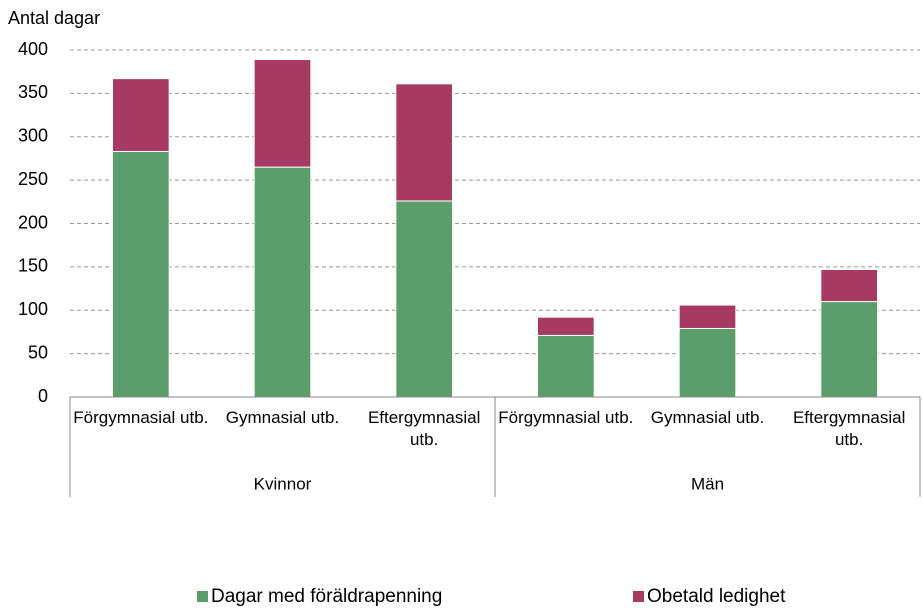  Describe the element at coordinates (43, 396) in the screenshot. I see `y-tick-label: 0` at that location.